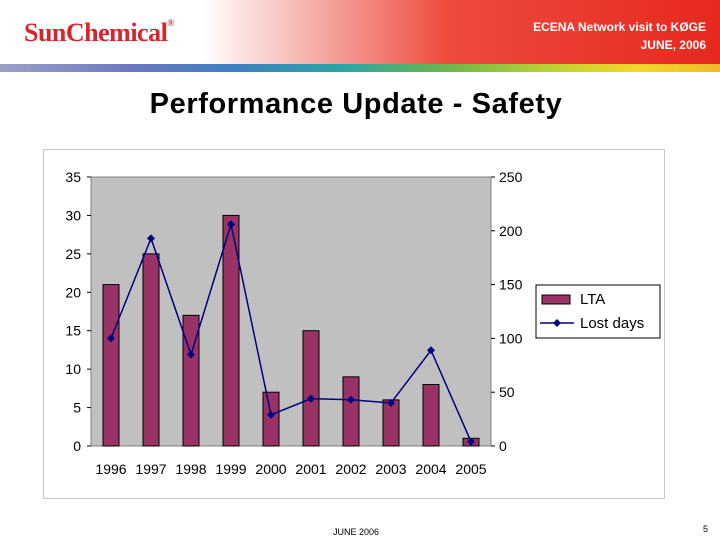 The image size is (720, 540). What do you see at coordinates (431, 350) in the screenshot?
I see `point-lost-days-2004` at bounding box center [431, 350].